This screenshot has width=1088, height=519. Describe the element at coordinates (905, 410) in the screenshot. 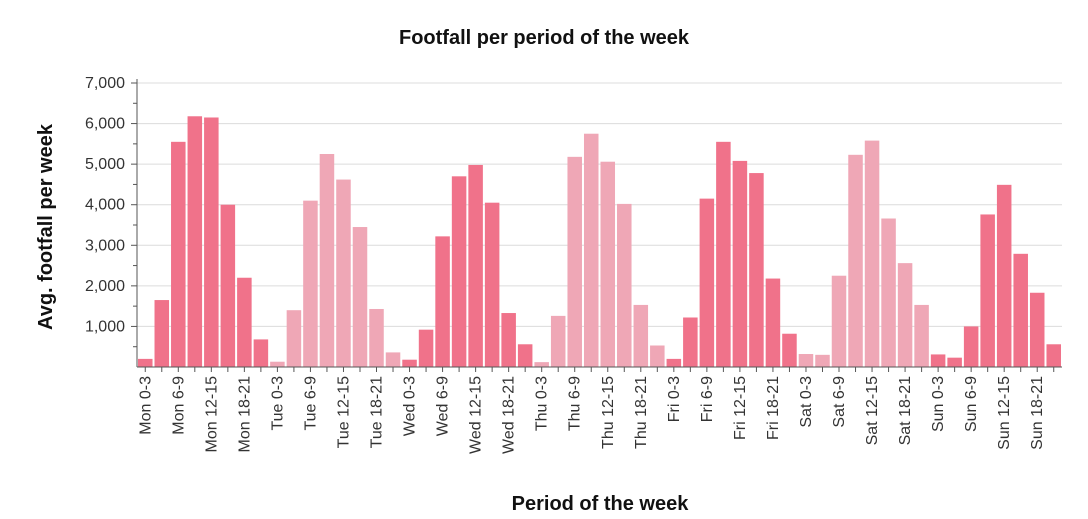

I see `x-tick-label: Sat 18-21` at that location.